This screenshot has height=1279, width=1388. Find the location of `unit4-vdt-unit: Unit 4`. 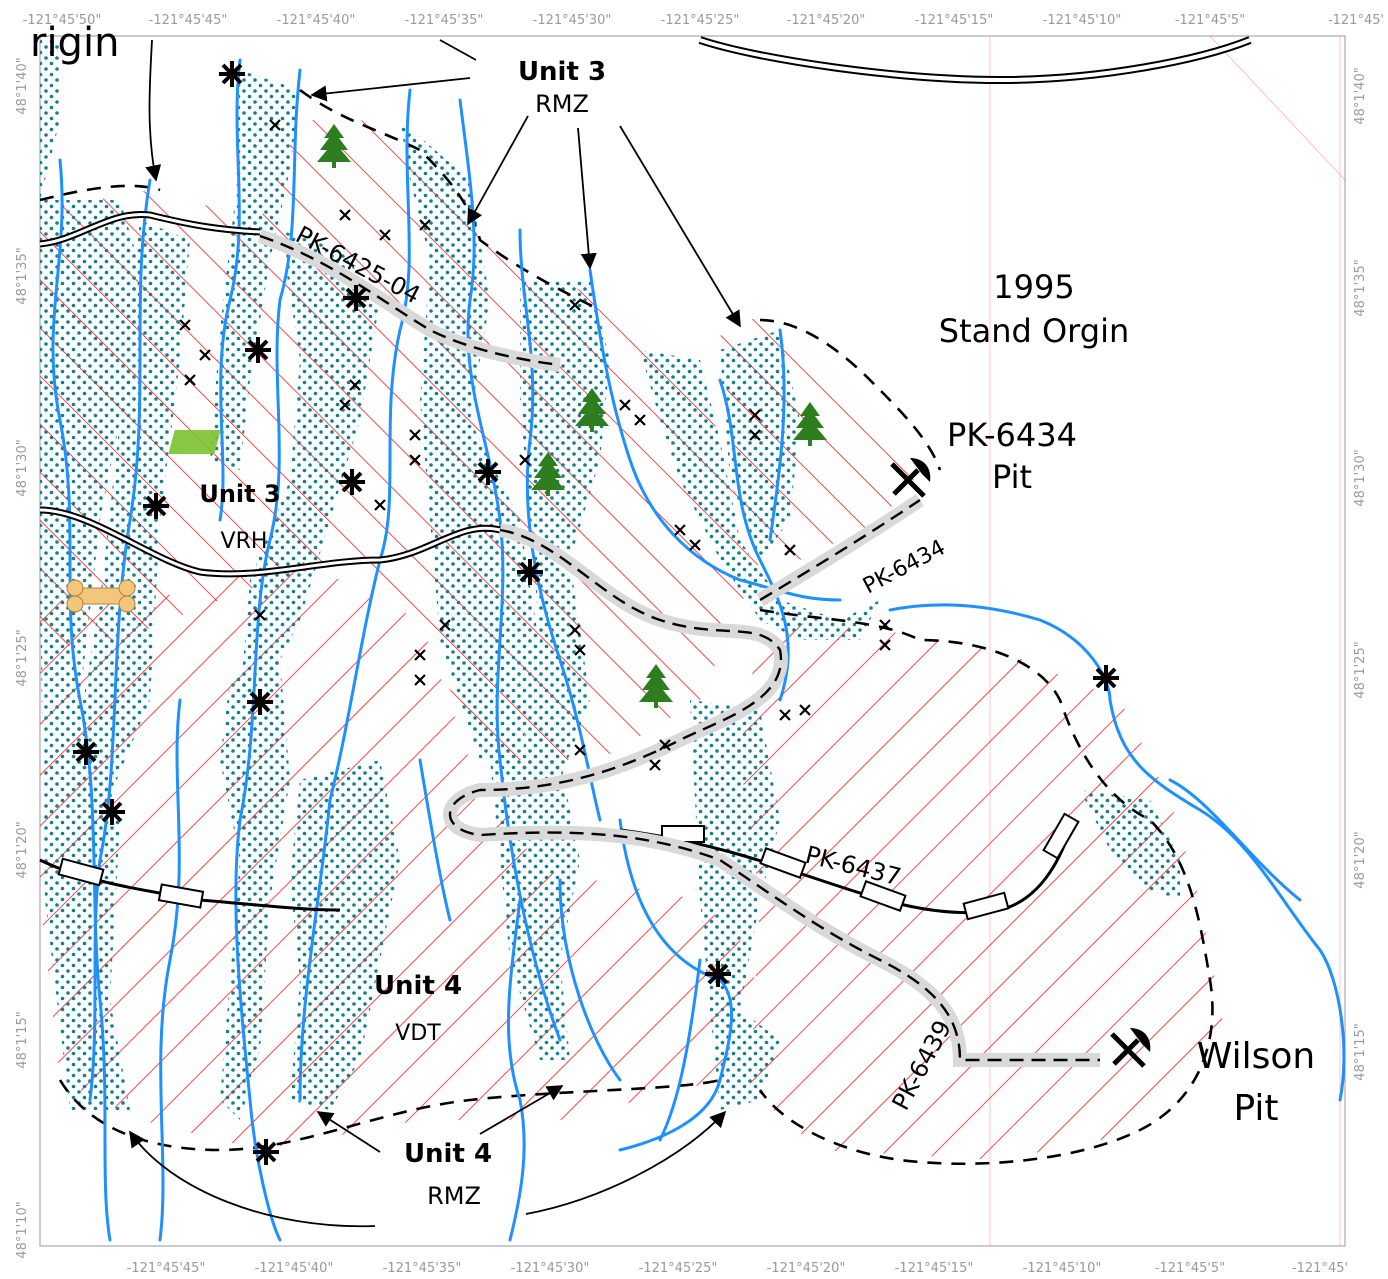

unit4-vdt-unit: Unit 4 is located at coordinates (418, 986).